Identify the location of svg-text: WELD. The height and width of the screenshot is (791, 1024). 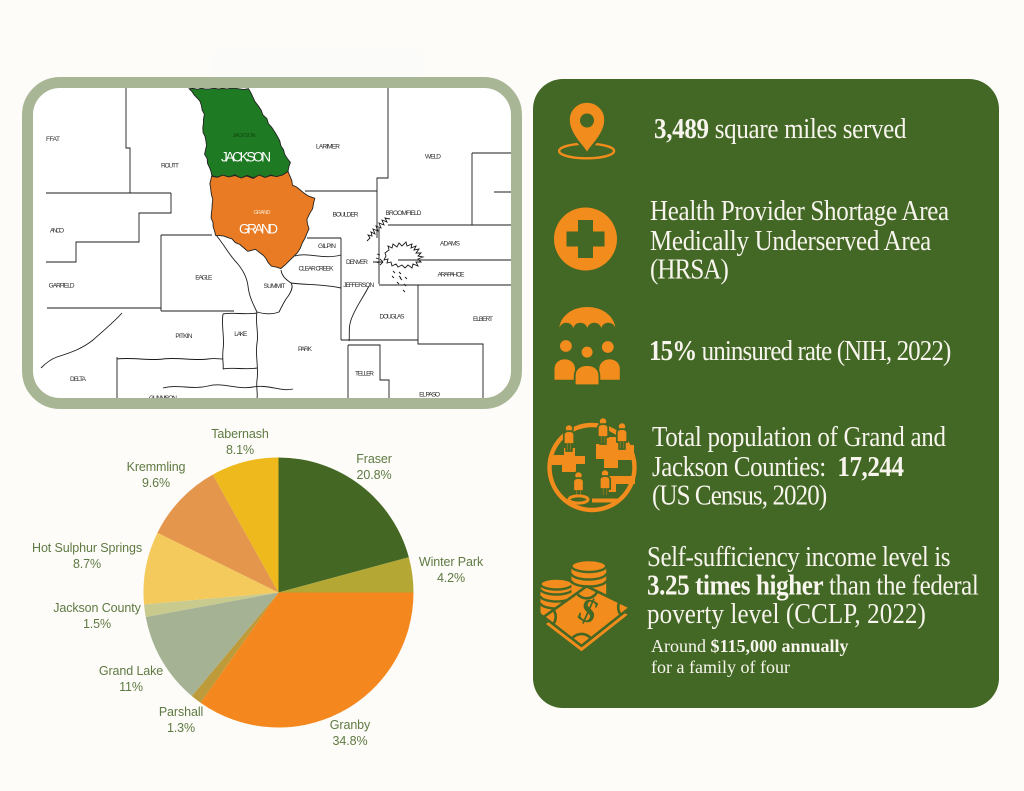
(433, 156).